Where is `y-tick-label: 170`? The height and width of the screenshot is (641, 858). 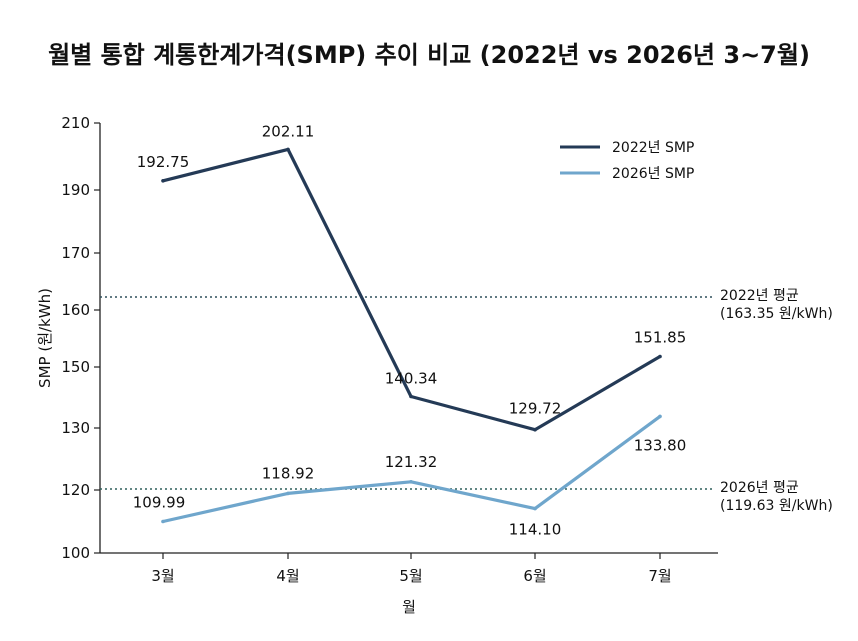 y-tick-label: 170 is located at coordinates (75, 253).